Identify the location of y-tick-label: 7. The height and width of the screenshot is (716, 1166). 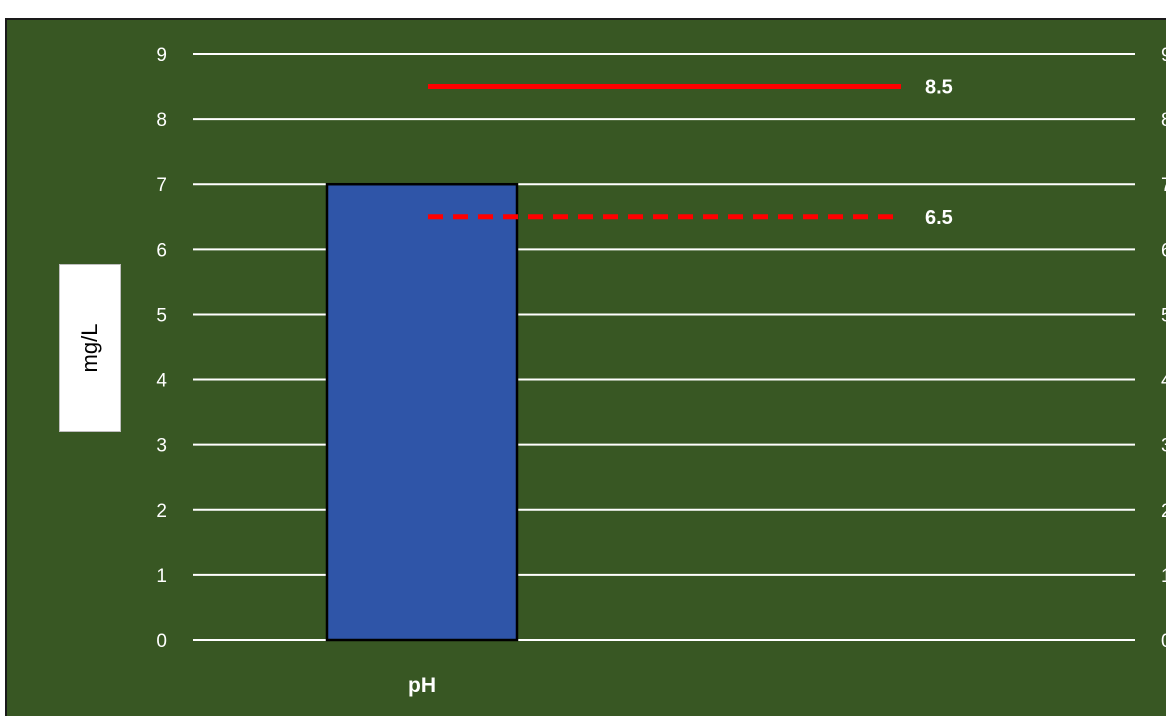
(161, 185).